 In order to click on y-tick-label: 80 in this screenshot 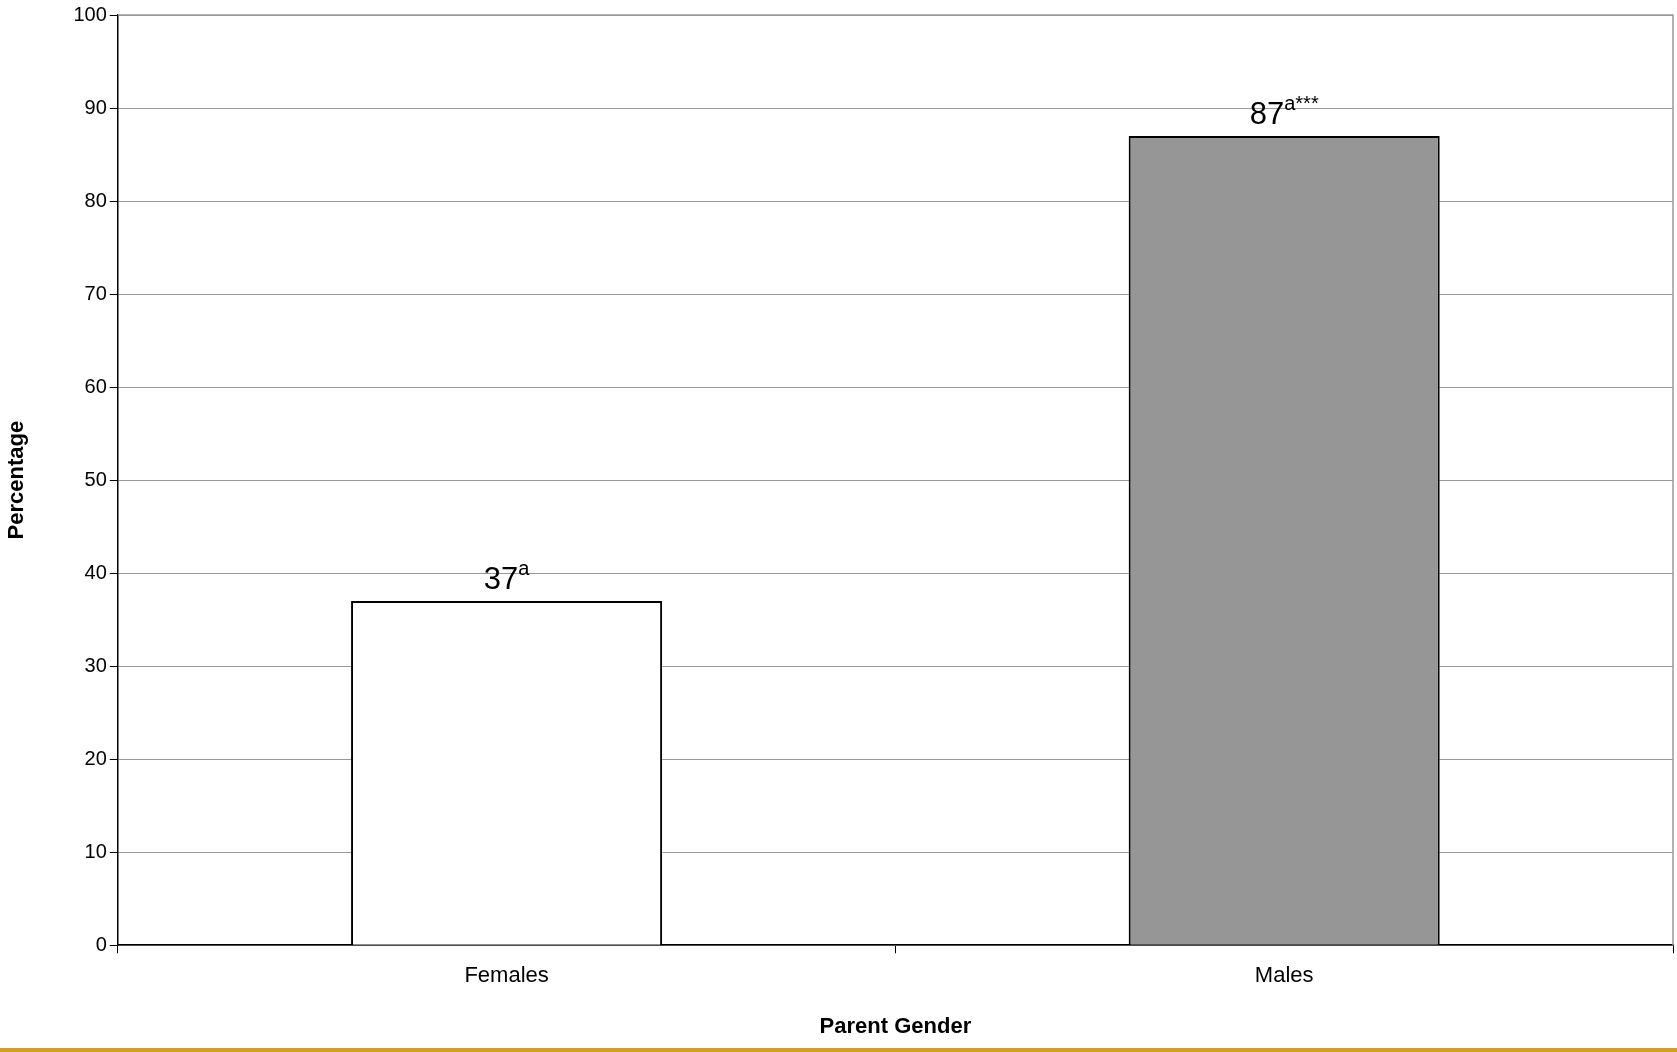, I will do `click(95, 199)`.